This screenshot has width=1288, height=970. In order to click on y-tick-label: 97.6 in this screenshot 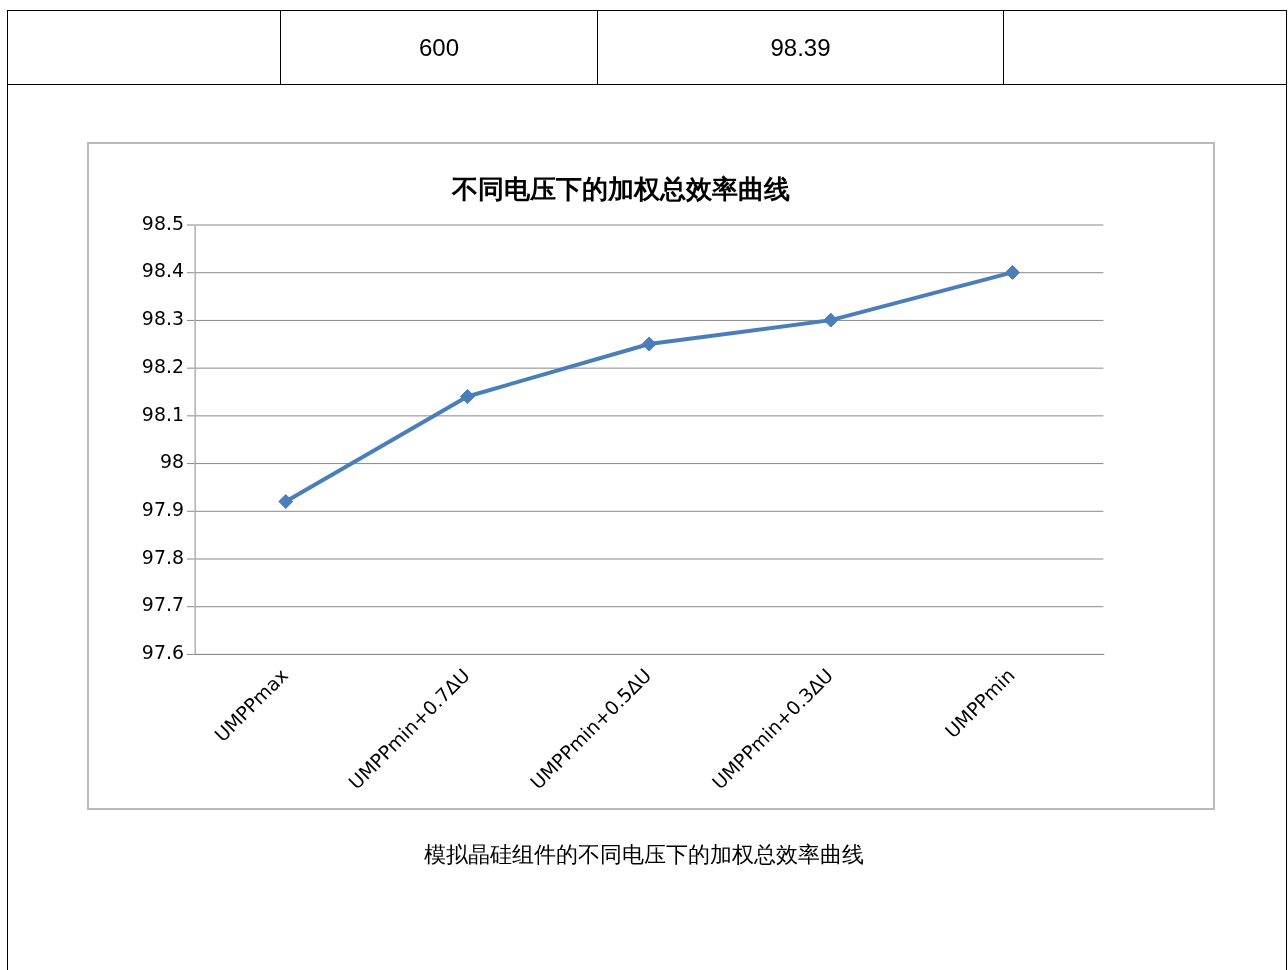, I will do `click(162, 652)`.